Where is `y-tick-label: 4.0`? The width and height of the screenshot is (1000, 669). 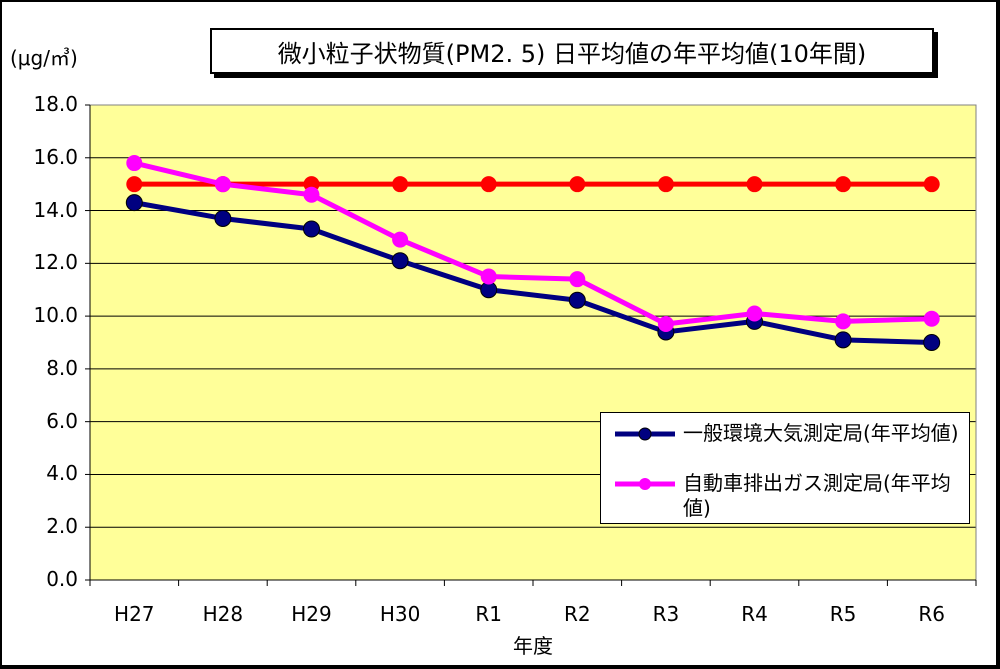
y-tick-label: 4.0 is located at coordinates (62, 473).